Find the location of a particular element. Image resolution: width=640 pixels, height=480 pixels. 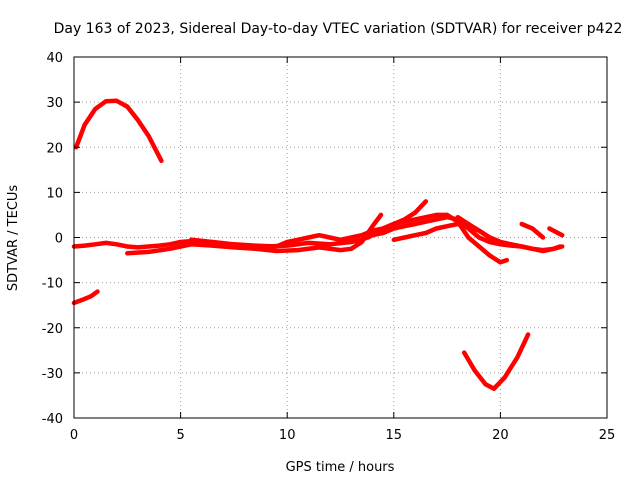

x-tick-label: 20 is located at coordinates (500, 435).